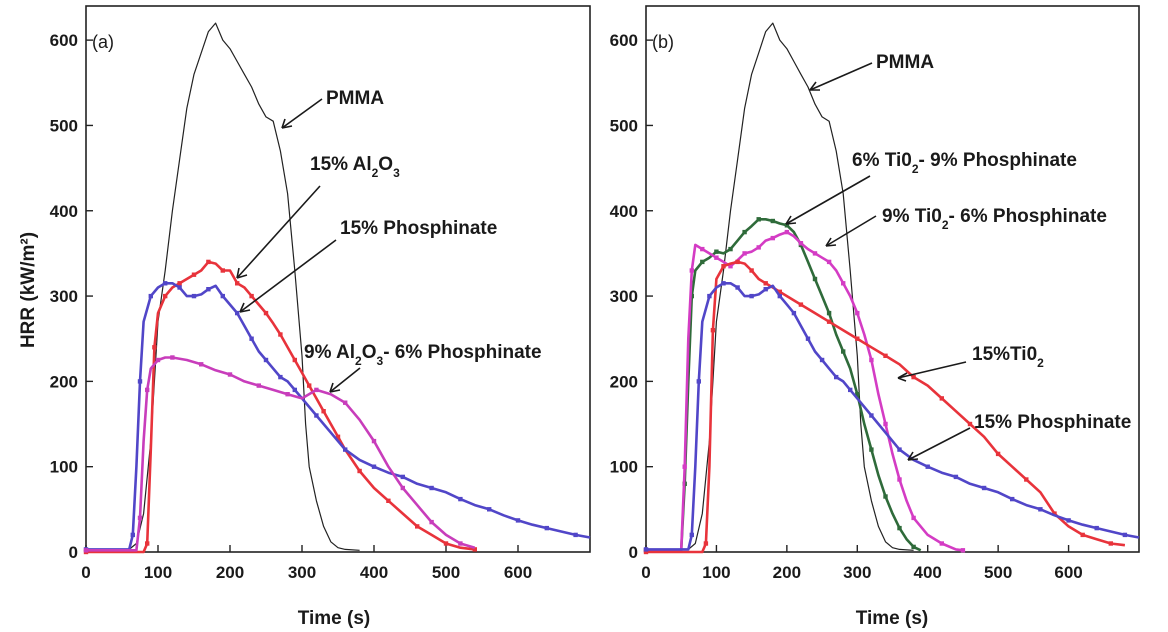 The image size is (1168, 632). I want to click on panel-b-xtick-label-1: 100, so click(716, 572).